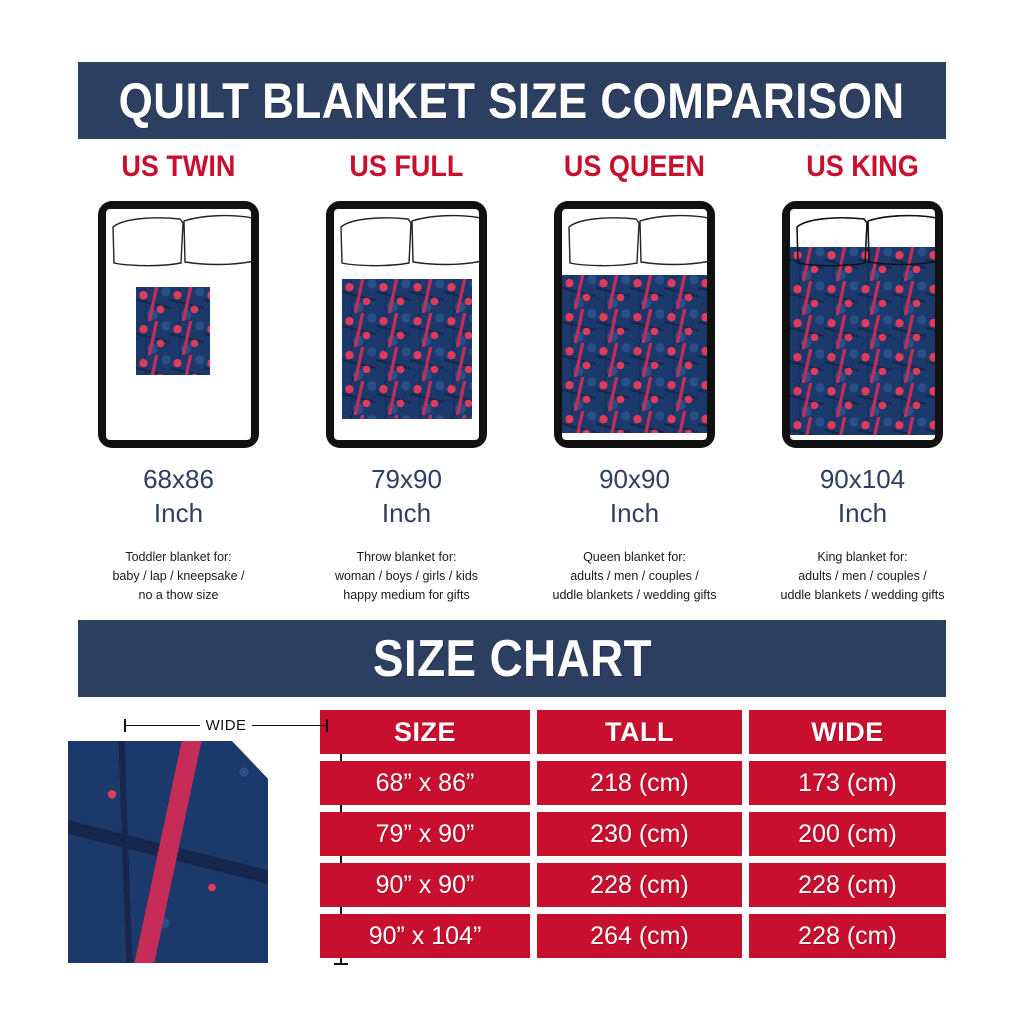 The width and height of the screenshot is (1024, 1024). I want to click on desc-line-2: woman / boys / girls / kids, so click(406, 576).